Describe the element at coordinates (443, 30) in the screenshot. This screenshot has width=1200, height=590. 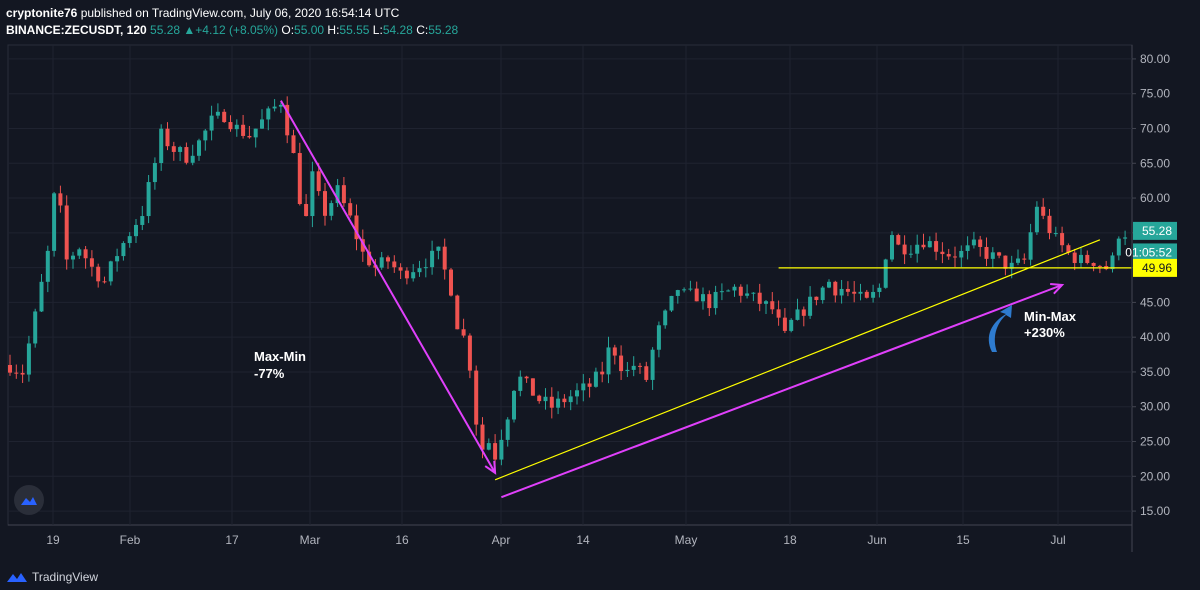
I see `close-value: 55.28` at that location.